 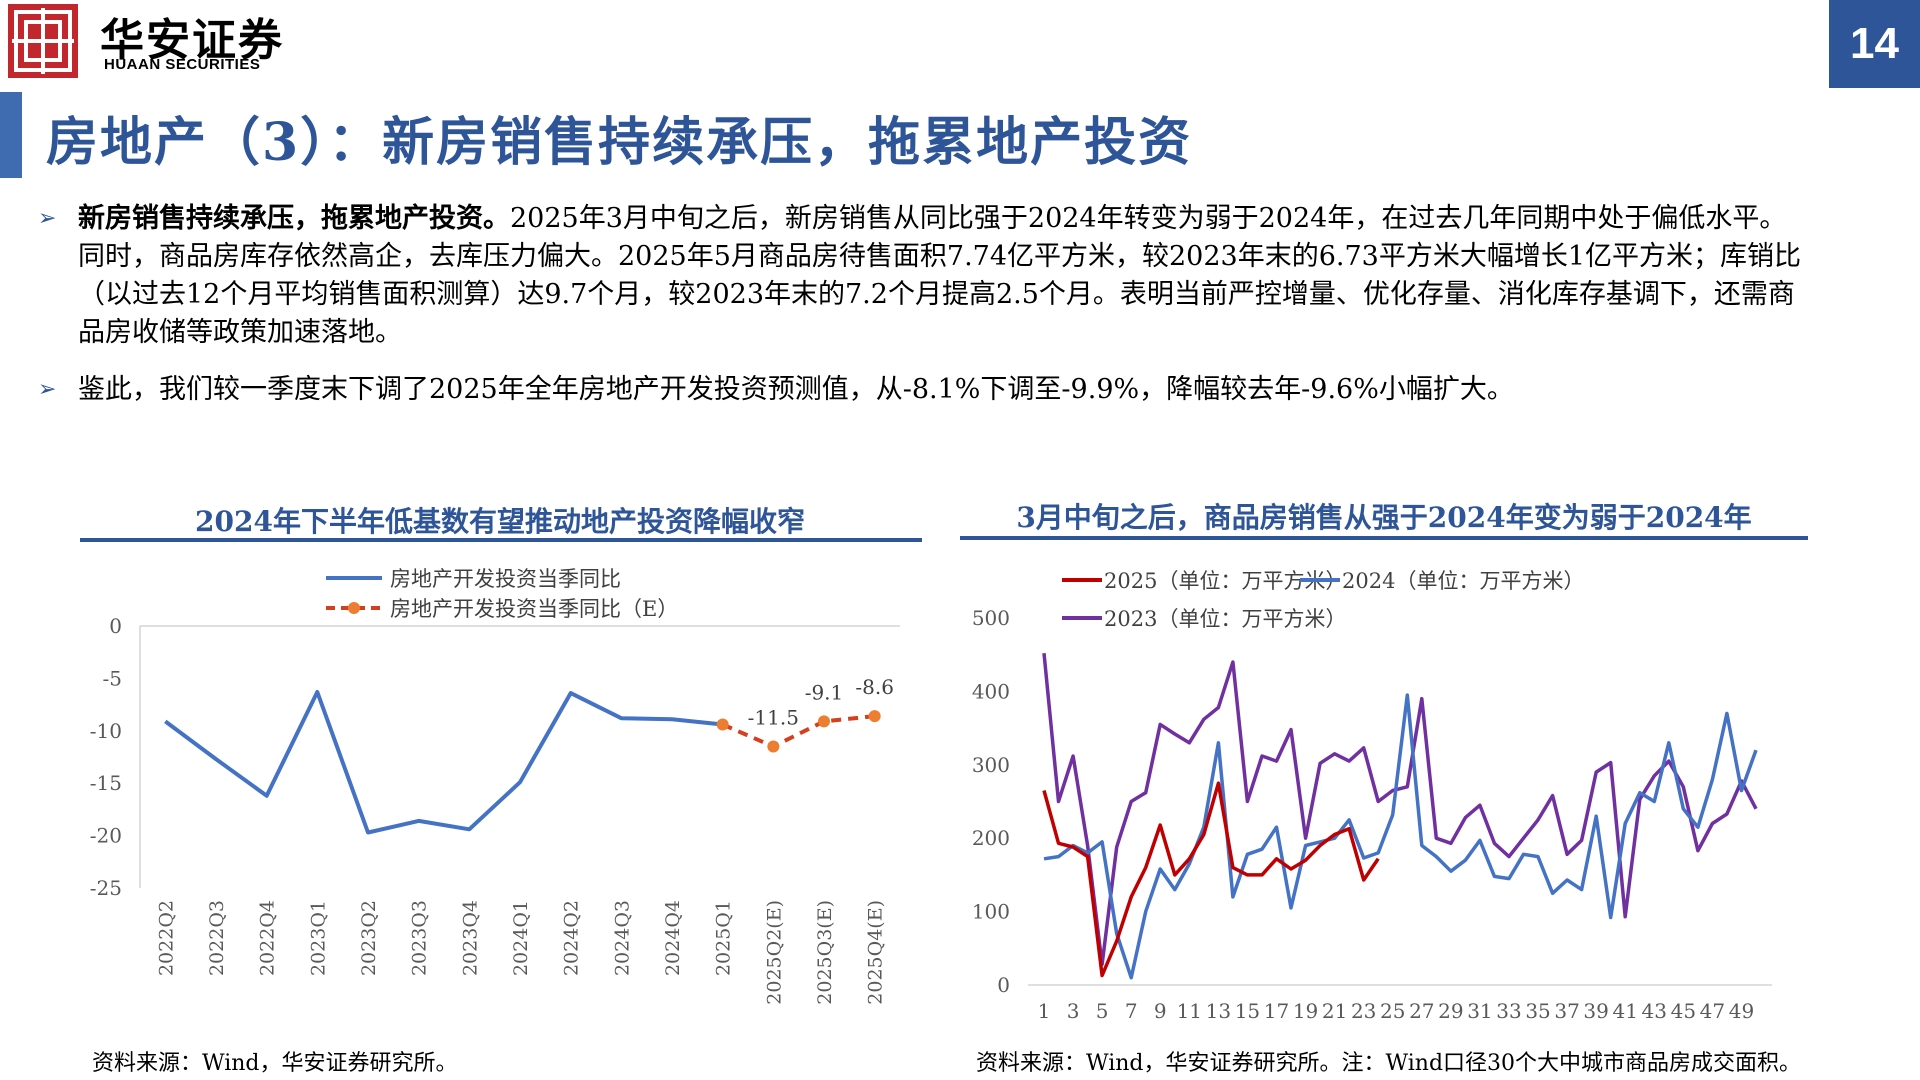 I want to click on x-tick-label: 39, so click(x=1595, y=1011).